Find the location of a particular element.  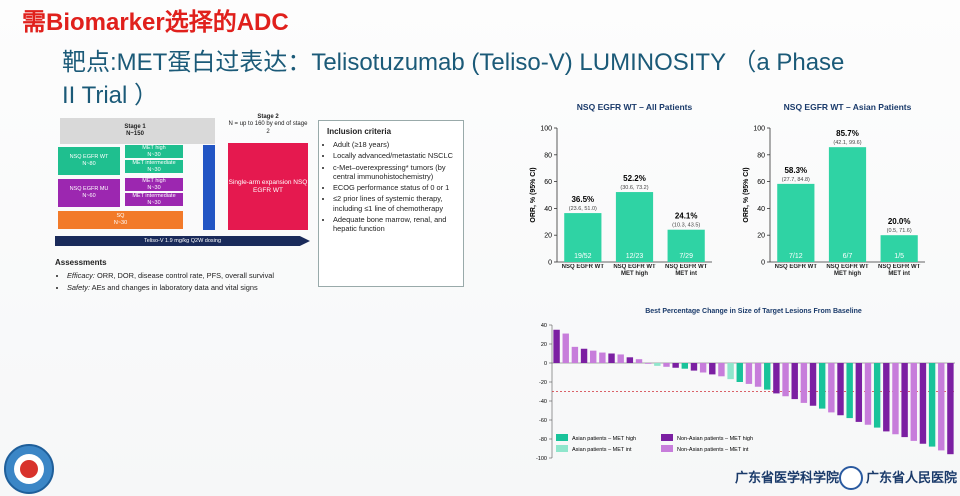

box: NSQ EGFR WT N~80 is located at coordinates (89, 161).